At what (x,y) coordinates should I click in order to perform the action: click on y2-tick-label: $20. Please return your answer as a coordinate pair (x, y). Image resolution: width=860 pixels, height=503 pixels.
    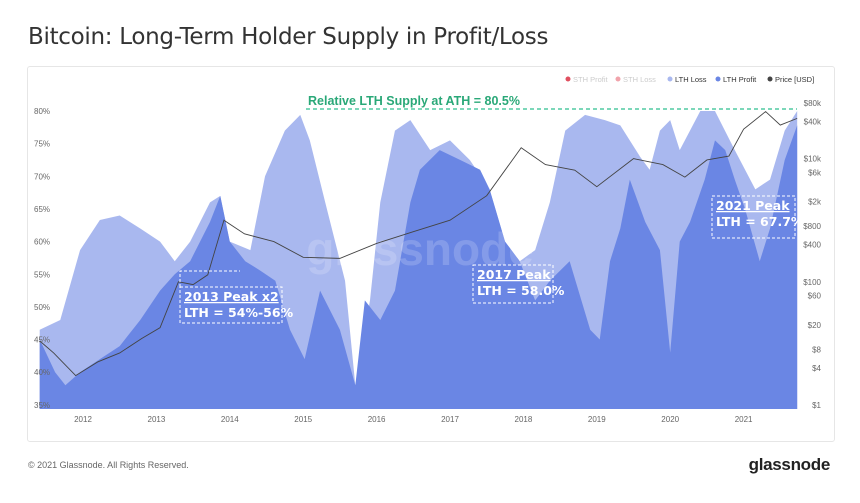
    Looking at the image, I should click on (815, 325).